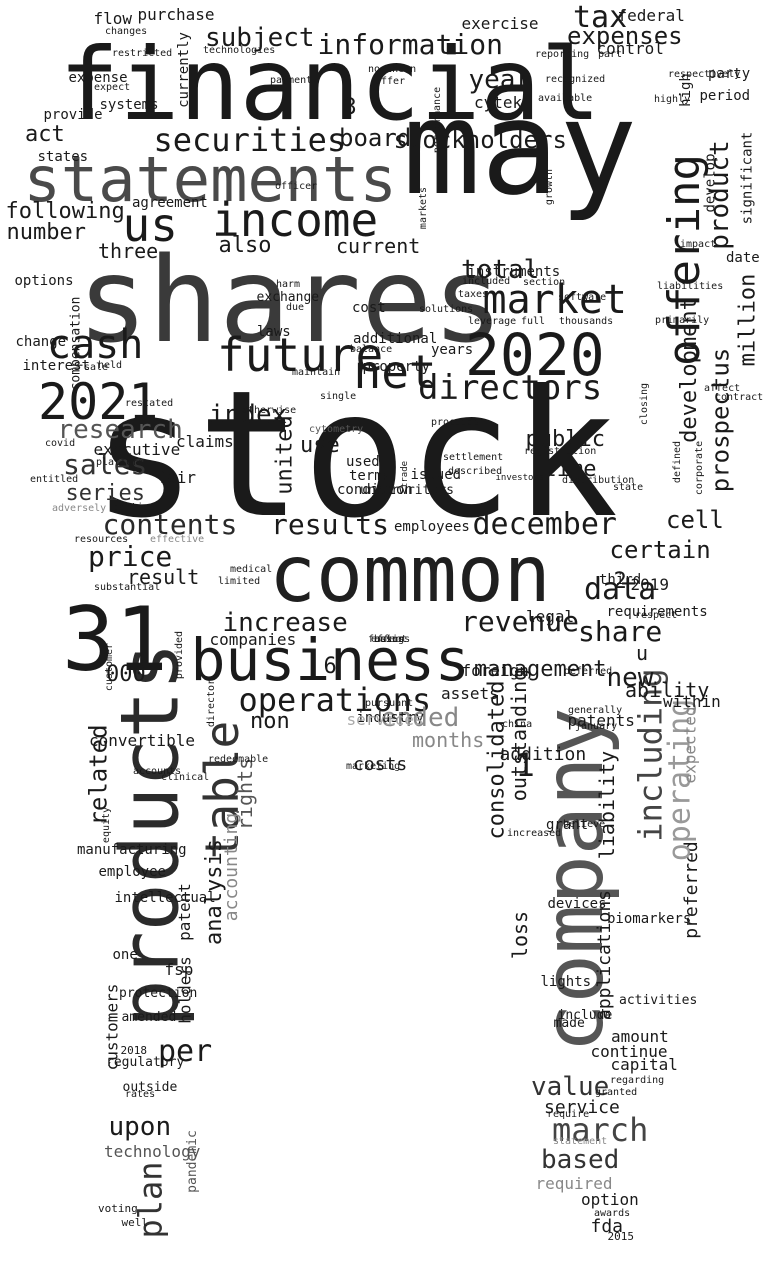 The width and height of the screenshot is (779, 1280). Describe the element at coordinates (150, 1087) in the screenshot. I see `cloud-word: outside` at that location.